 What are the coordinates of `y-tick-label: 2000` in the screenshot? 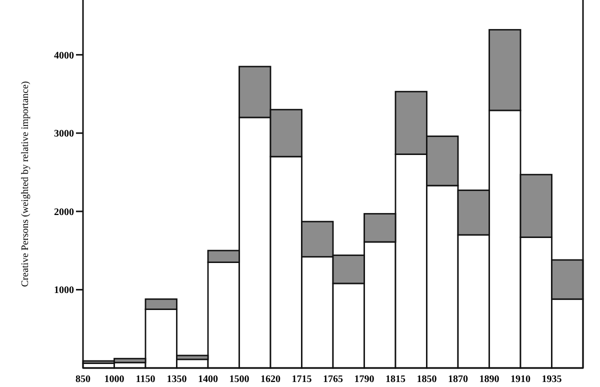 It's located at (64, 212).